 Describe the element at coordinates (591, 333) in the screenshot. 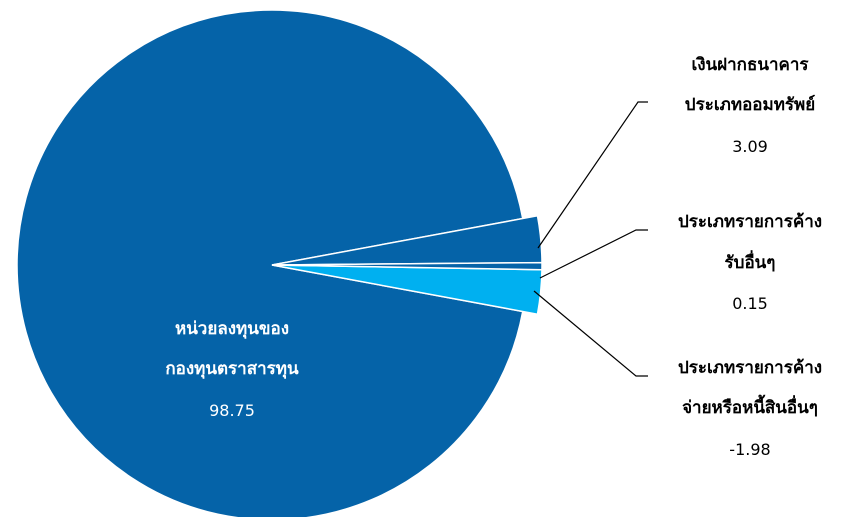

I see `leader-line-accrued-payable` at that location.